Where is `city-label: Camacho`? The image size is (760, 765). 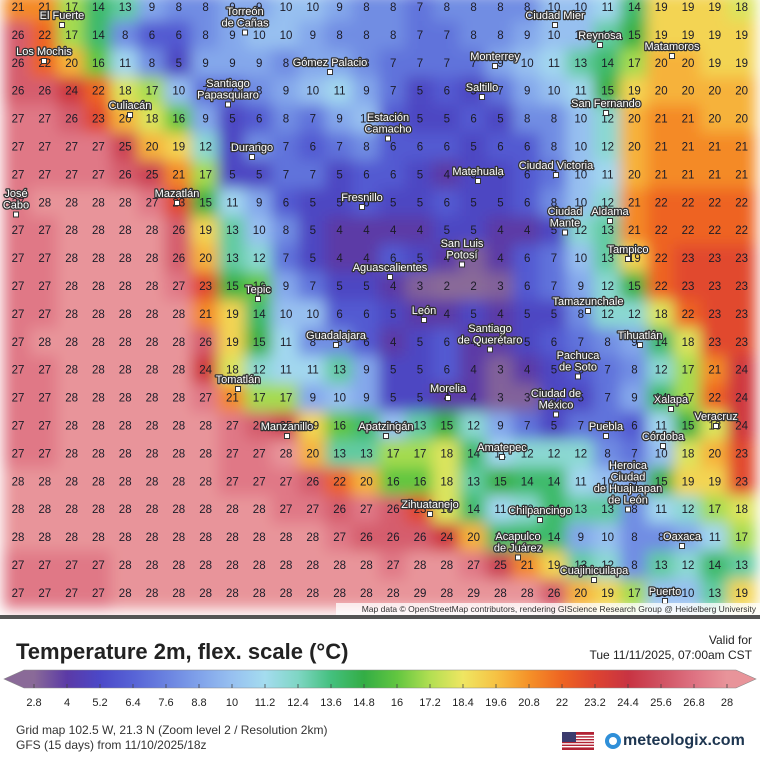 city-label: Camacho is located at coordinates (387, 129).